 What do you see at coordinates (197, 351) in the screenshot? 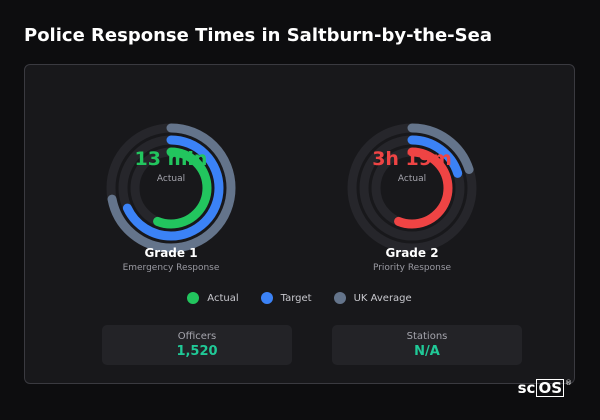
I see `officers-stat-value: 1,520` at bounding box center [197, 351].